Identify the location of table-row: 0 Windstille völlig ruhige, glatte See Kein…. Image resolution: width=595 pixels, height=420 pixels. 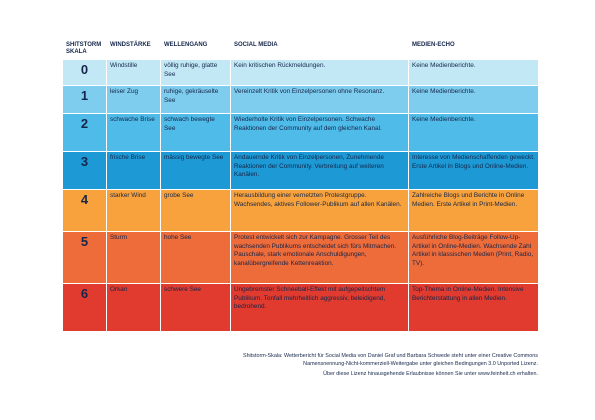
(300, 72).